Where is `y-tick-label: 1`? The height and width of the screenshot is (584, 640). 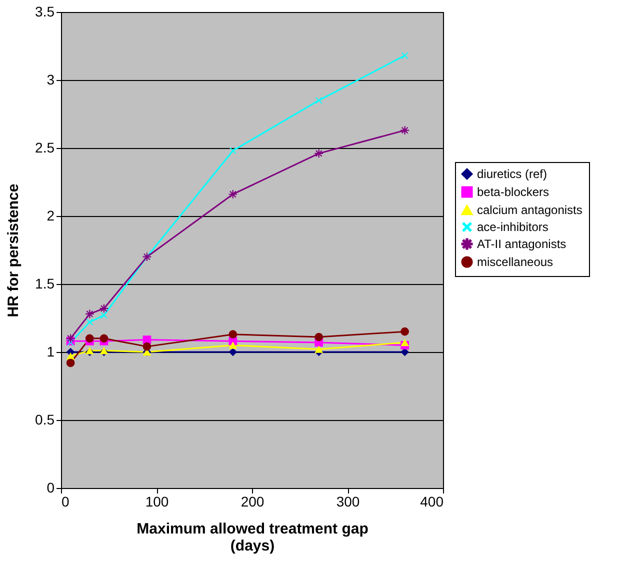
y-tick-label: 1 is located at coordinates (50, 352).